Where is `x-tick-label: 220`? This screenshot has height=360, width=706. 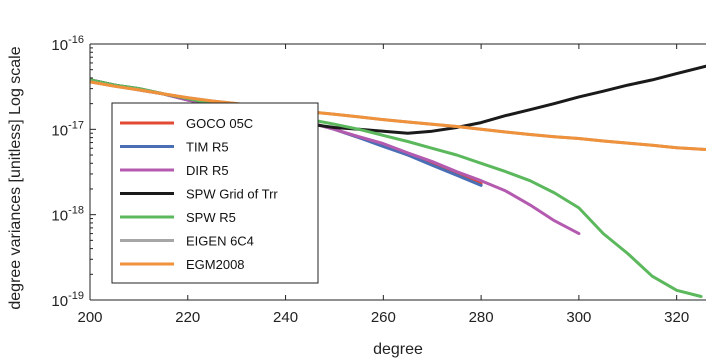 x-tick-label: 220 is located at coordinates (187, 317).